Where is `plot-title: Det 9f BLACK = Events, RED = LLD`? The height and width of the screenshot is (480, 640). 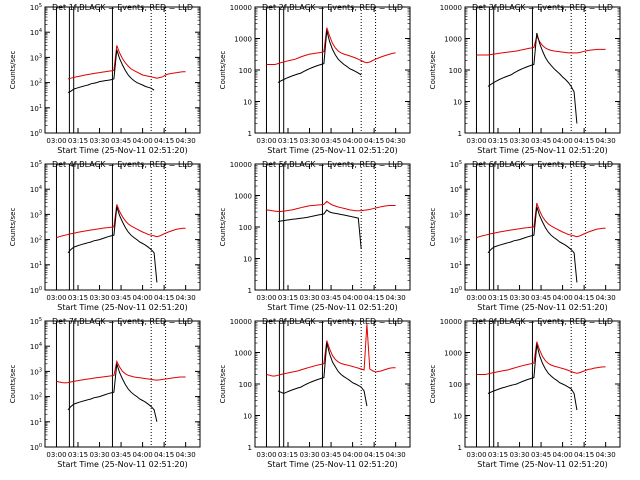
plot-title: Det 9f BLACK = Events, RED = LLD is located at coordinates (542, 321).